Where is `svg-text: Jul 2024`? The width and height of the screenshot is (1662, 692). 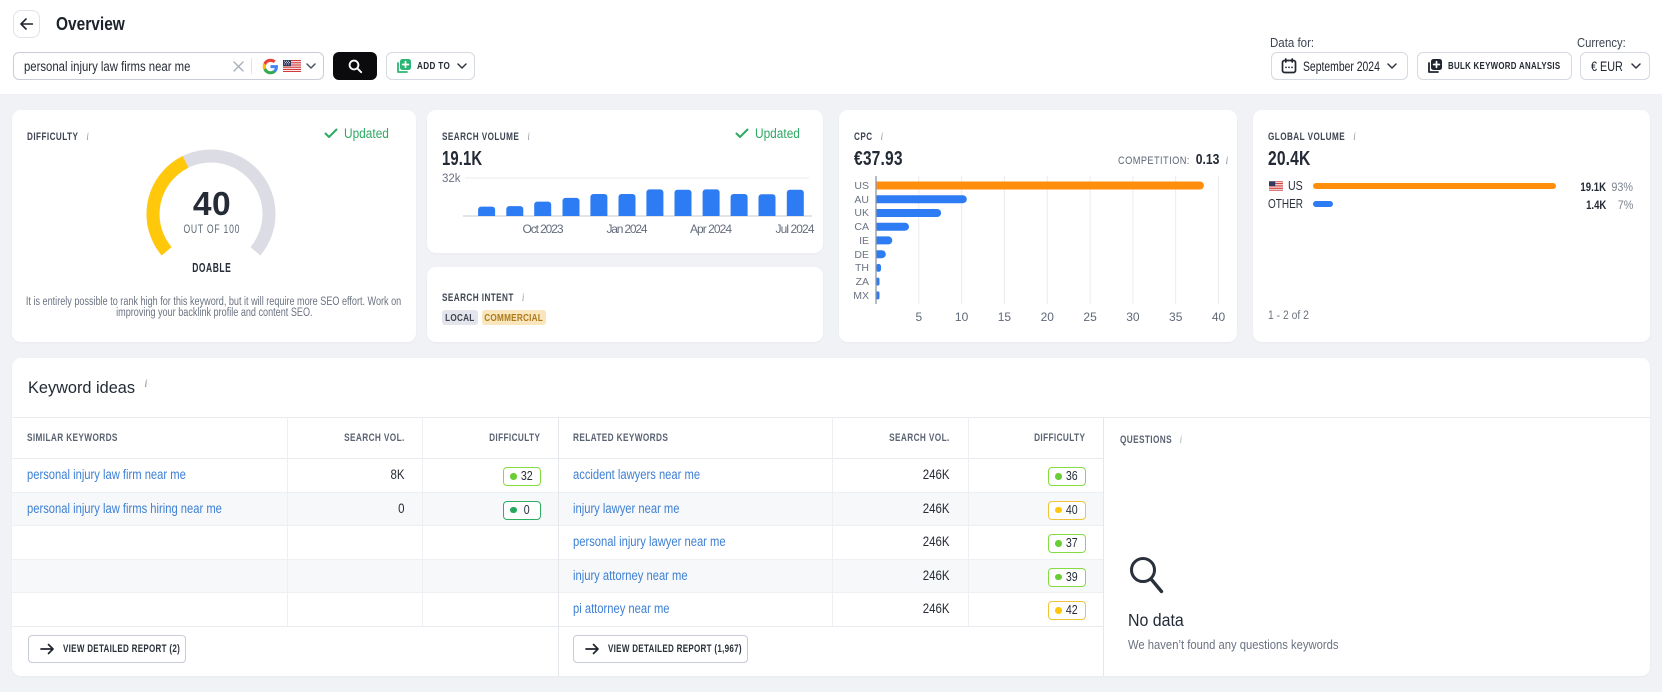 svg-text: Jul 2024 is located at coordinates (795, 229).